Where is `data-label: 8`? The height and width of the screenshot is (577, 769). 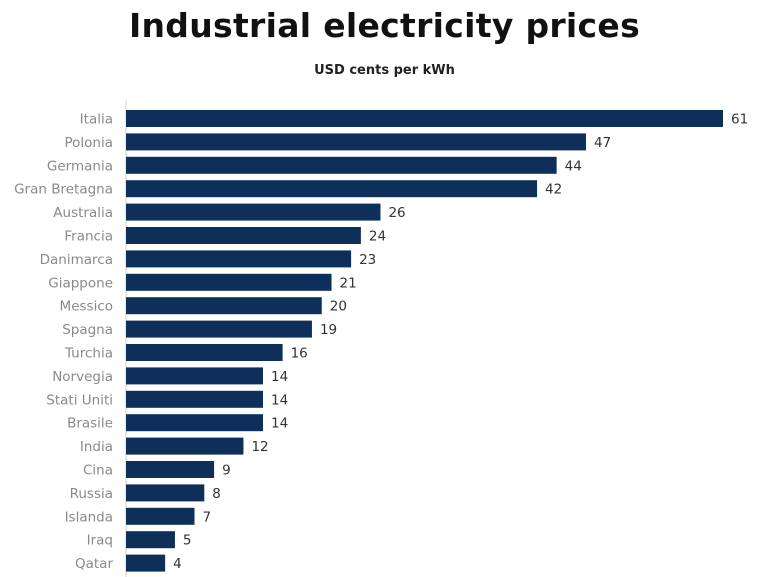
data-label: 8 is located at coordinates (216, 494).